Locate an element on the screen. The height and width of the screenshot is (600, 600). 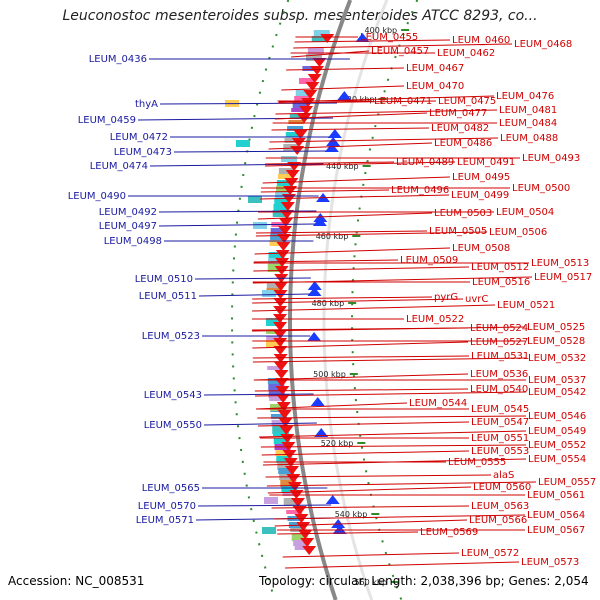
gene-label-right: LEUM_0481 is located at coordinates (528, 110).